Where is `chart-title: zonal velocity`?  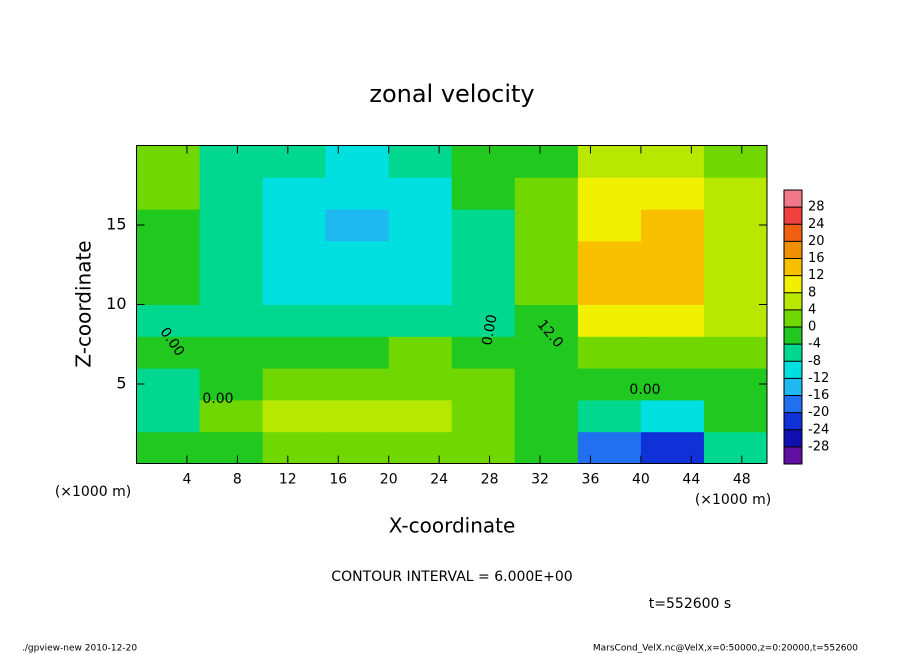
chart-title: zonal velocity is located at coordinates (451, 94).